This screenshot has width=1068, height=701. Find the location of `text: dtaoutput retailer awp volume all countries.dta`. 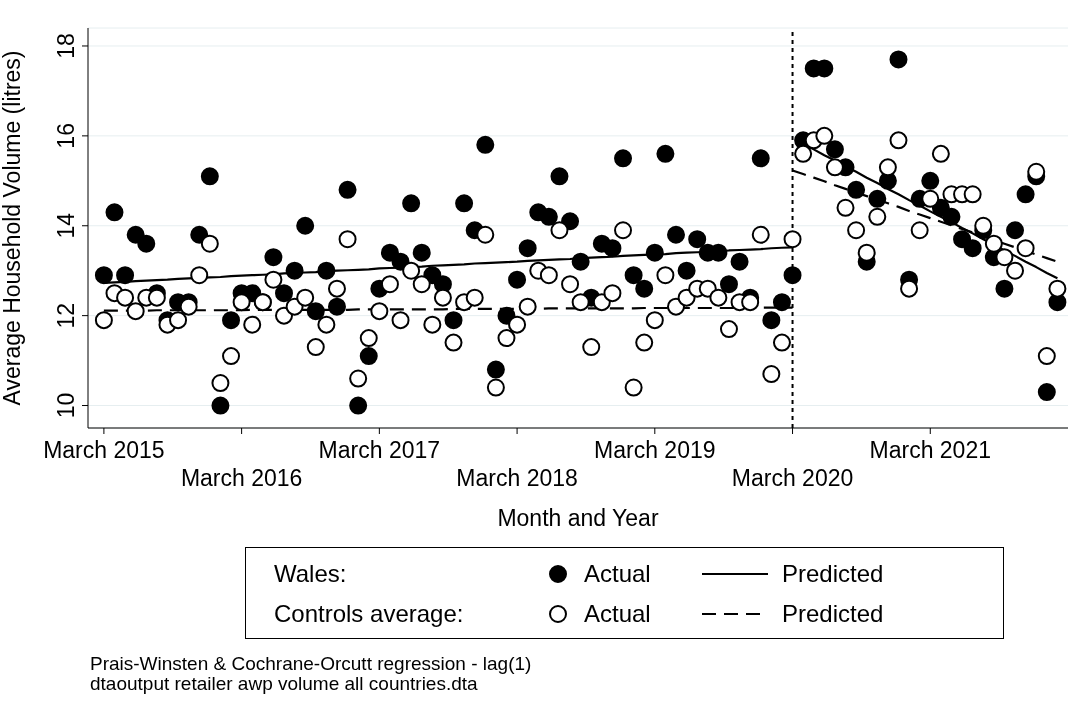

text: dtaoutput retailer awp volume all countries.dta is located at coordinates (284, 683).